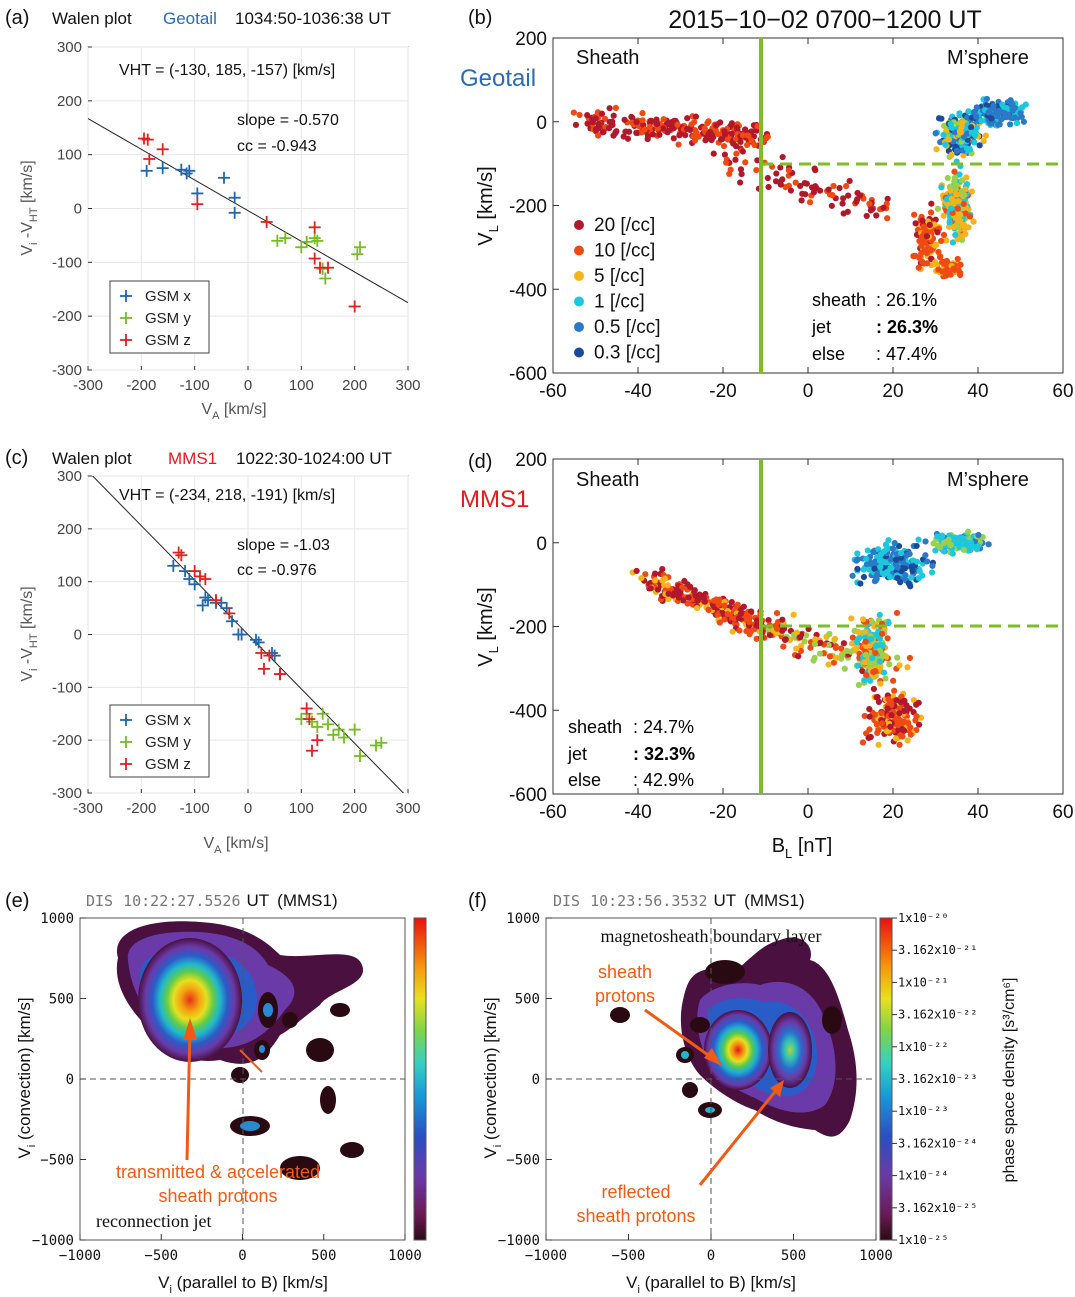  Describe the element at coordinates (519, 1241) in the screenshot. I see `tick-label-y: −1000` at that location.